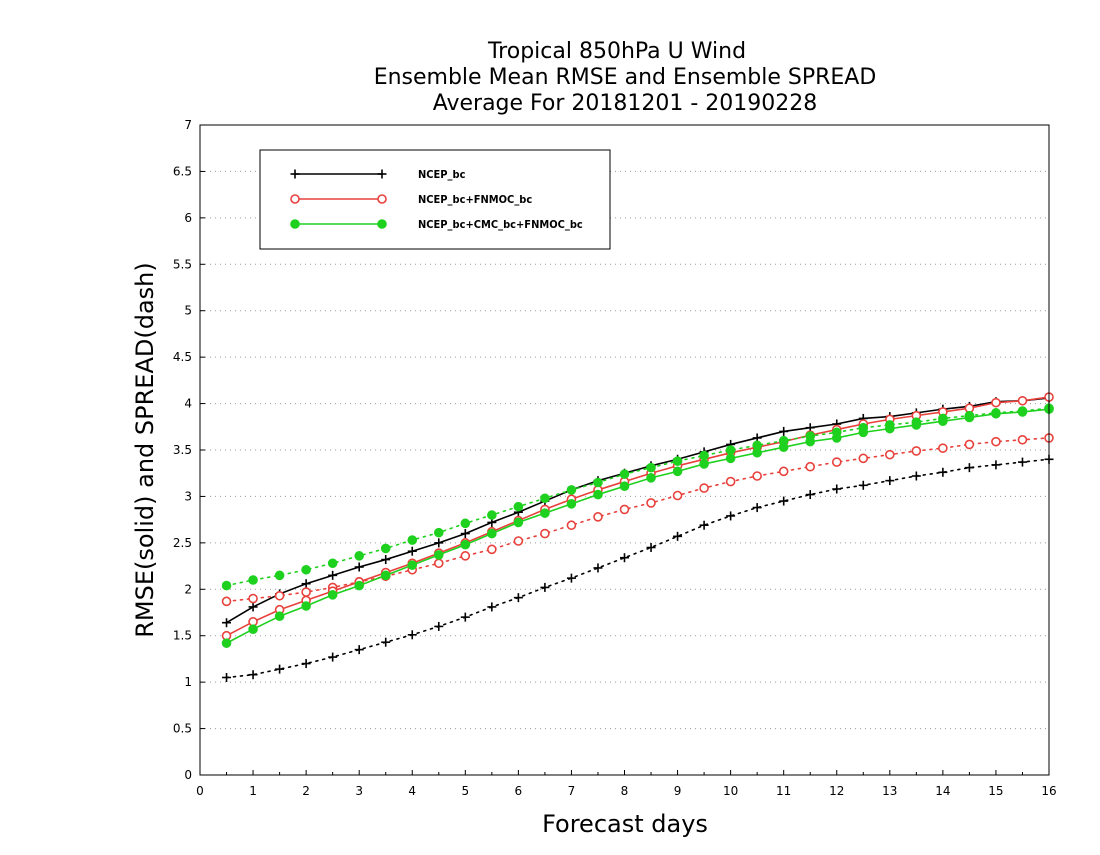 The height and width of the screenshot is (855, 1100). I want to click on legend-label-ncep-bc-fnmoc-bc: NCEP_bc+FNMOC_bc, so click(475, 199).